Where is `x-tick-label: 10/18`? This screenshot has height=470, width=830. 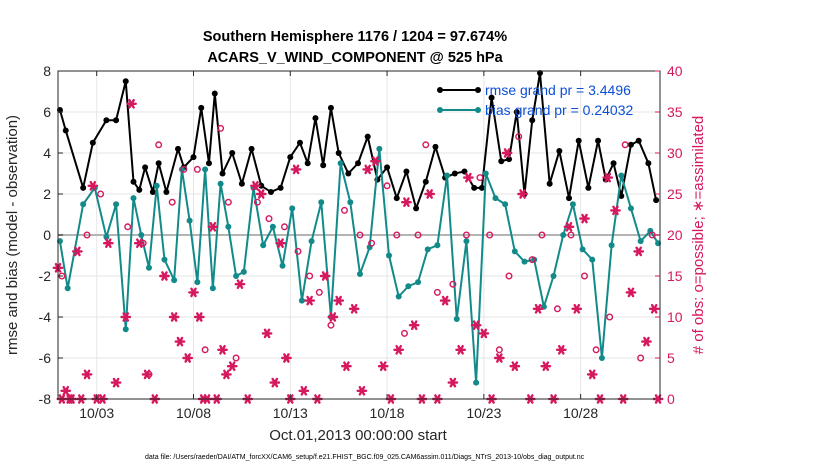
x-tick-label: 10/18 is located at coordinates (387, 413).